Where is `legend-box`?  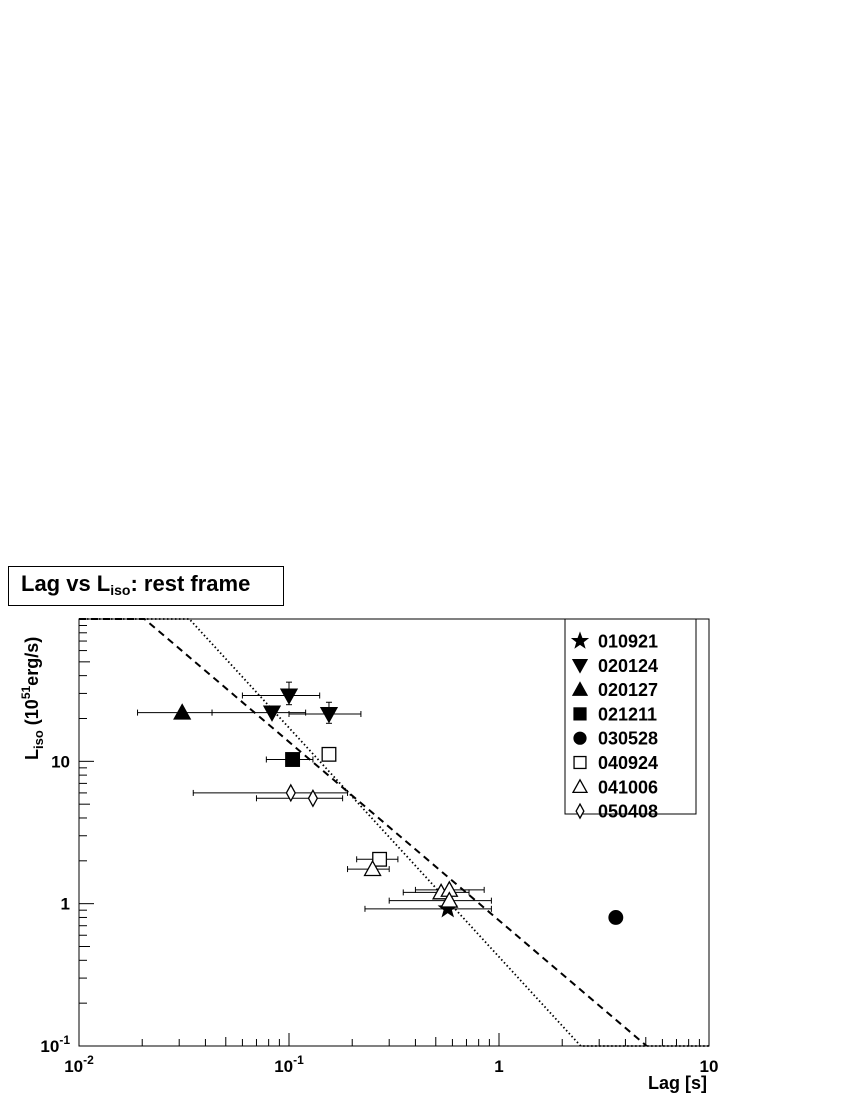 legend-box is located at coordinates (630, 716).